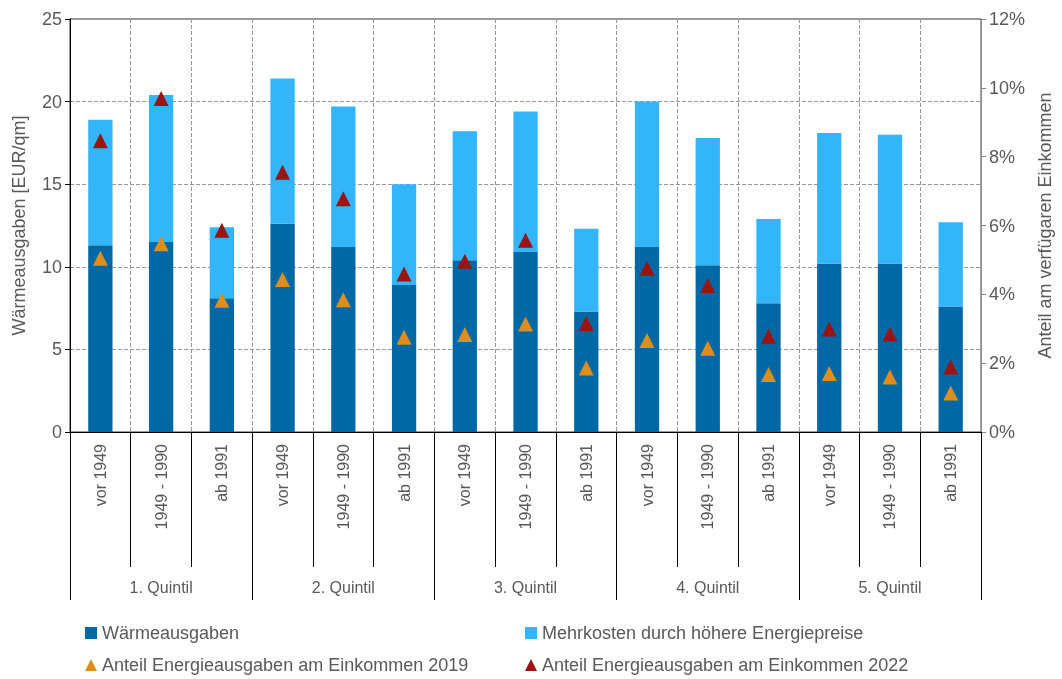  What do you see at coordinates (51, 101) in the screenshot?
I see `y-tick-label: 20` at bounding box center [51, 101].